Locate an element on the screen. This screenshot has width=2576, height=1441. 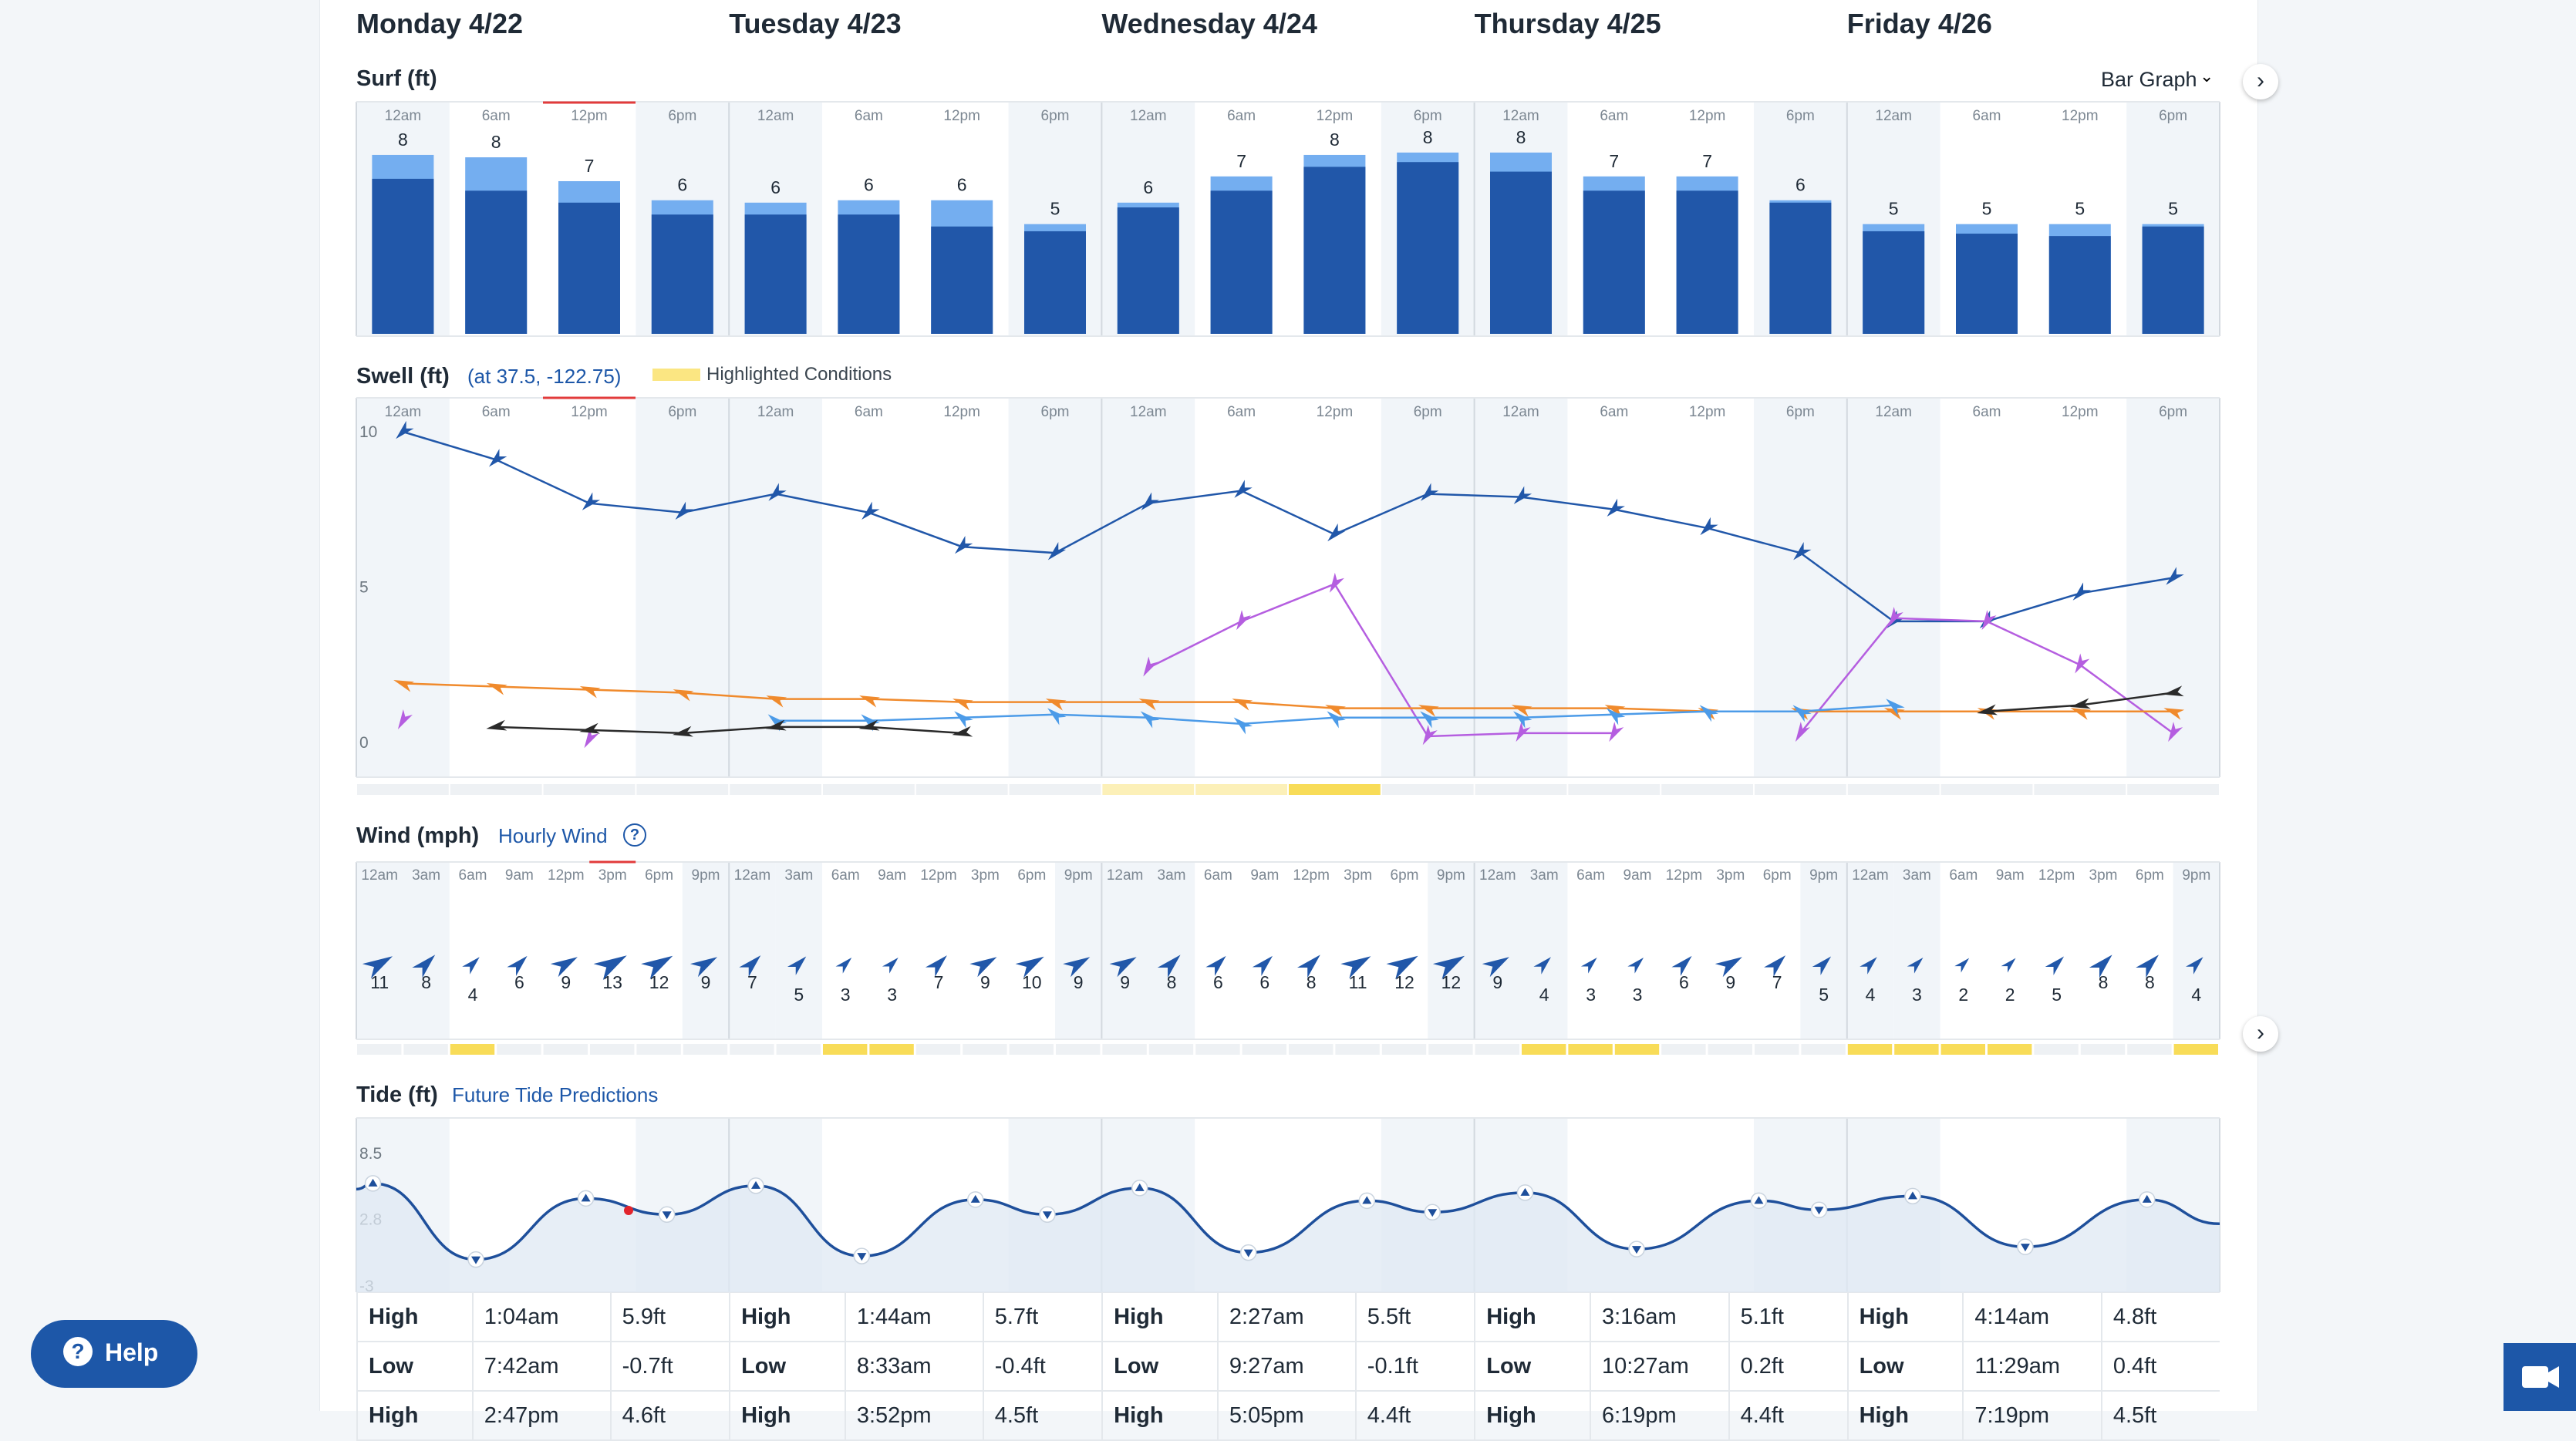
help-button: ? Help is located at coordinates (114, 1354).